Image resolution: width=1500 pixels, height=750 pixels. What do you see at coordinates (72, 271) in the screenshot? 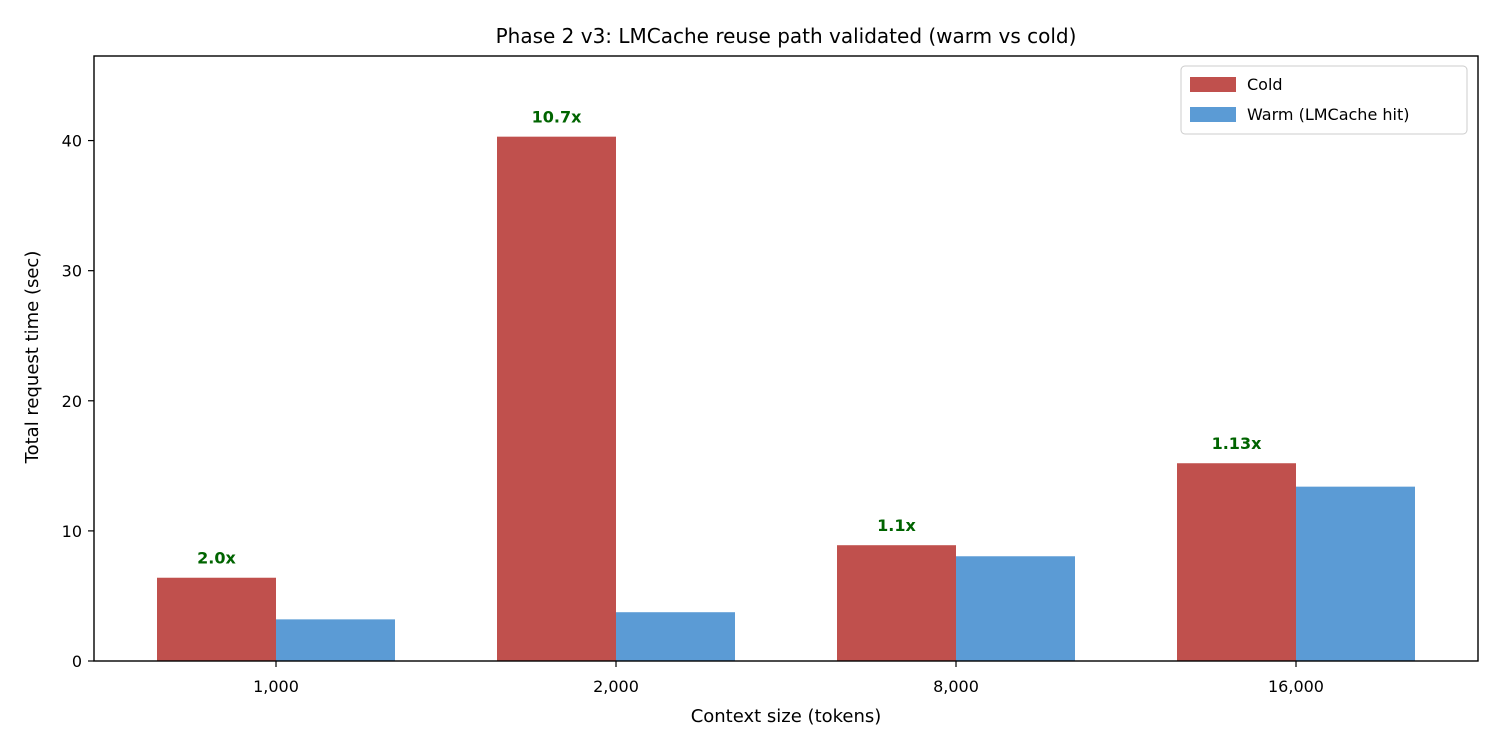
I see `y-tick-label: 30` at bounding box center [72, 271].